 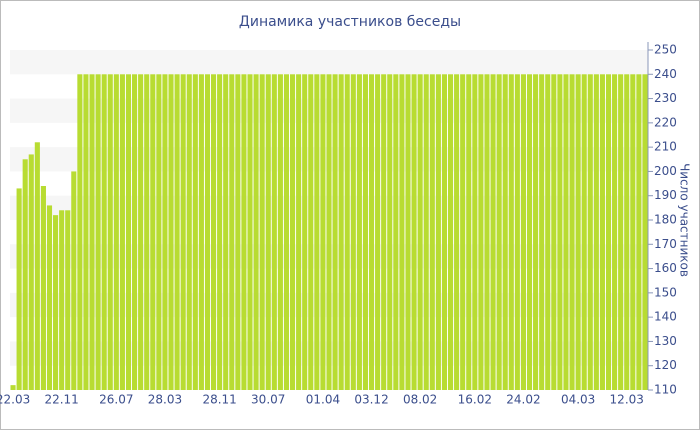 I want to click on y-tick-label: 230, so click(x=665, y=98).